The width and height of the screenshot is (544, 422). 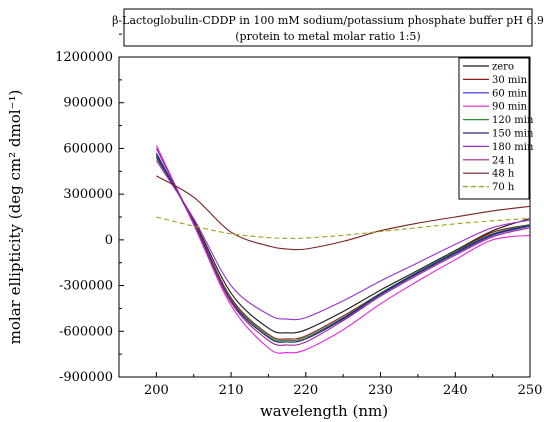 What do you see at coordinates (510, 93) in the screenshot?
I see `legend-label-2: 60 min` at bounding box center [510, 93].